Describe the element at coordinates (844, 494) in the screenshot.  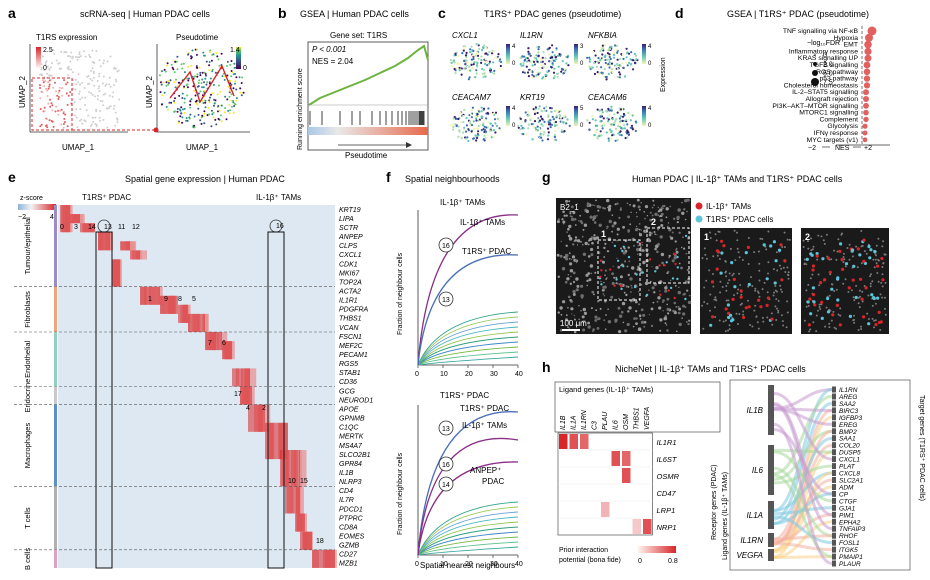
I see `target-gene-15: CP` at that location.